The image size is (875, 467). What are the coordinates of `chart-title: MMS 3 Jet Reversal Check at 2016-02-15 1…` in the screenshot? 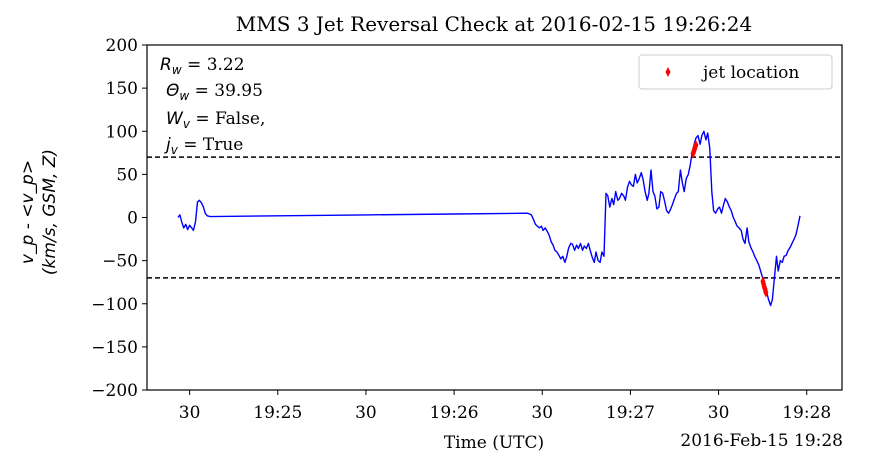 It's located at (494, 24).